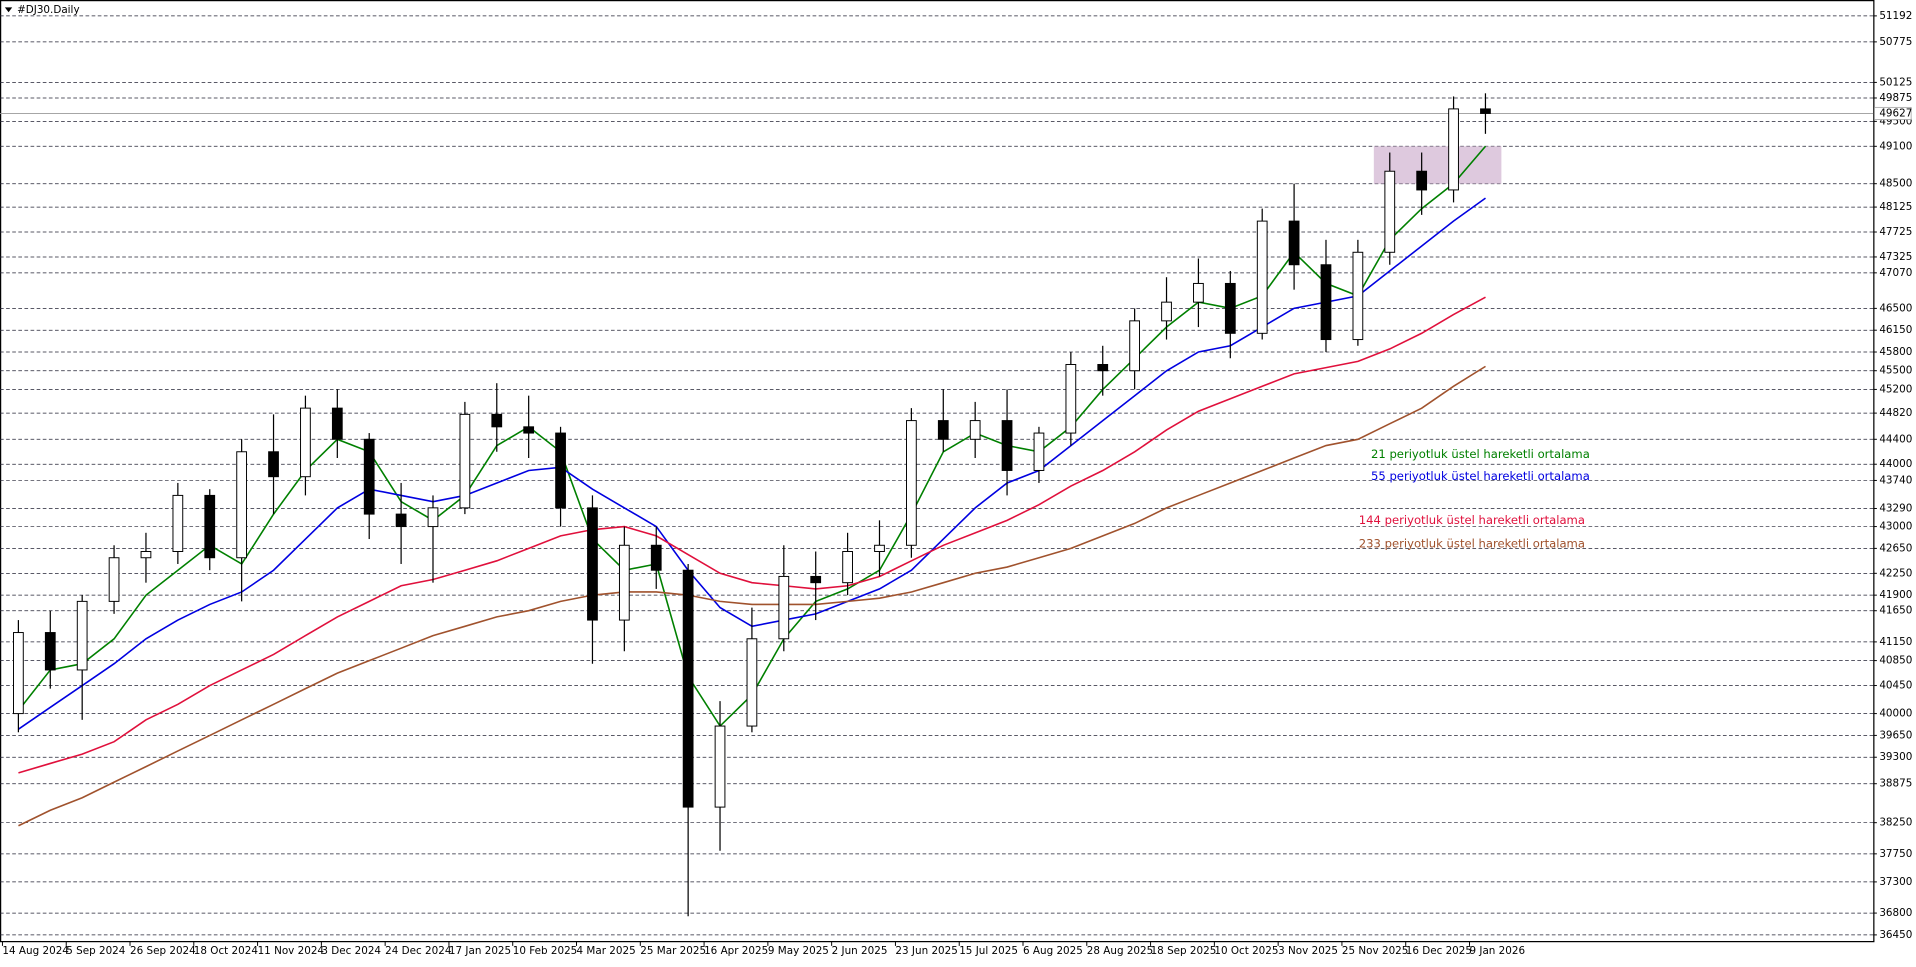 The width and height of the screenshot is (1916, 967). What do you see at coordinates (1895, 913) in the screenshot?
I see `y-tick-label: 36800` at bounding box center [1895, 913].